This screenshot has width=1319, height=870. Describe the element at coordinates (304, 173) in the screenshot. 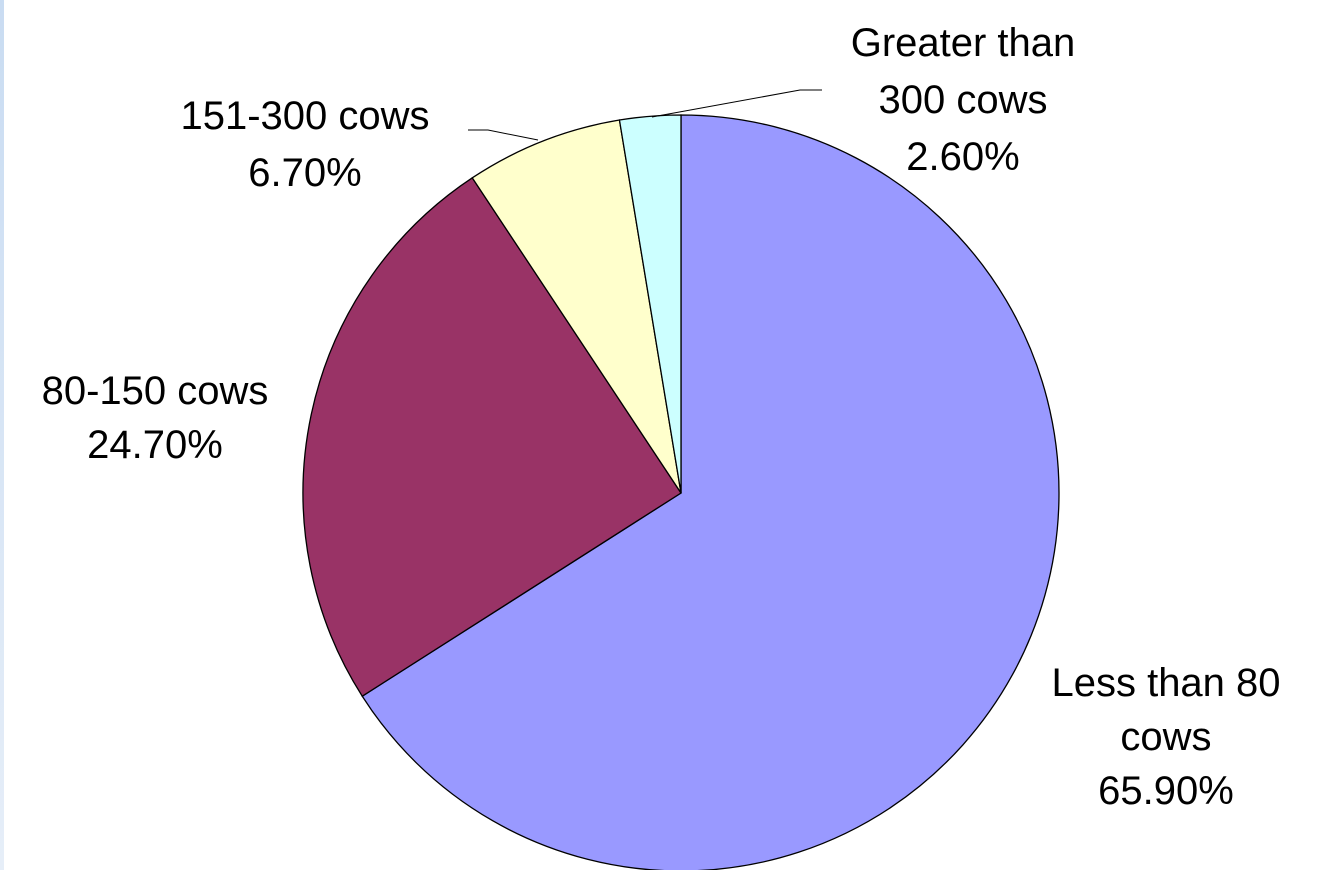

I see `slice-label-line: 6.70%` at that location.